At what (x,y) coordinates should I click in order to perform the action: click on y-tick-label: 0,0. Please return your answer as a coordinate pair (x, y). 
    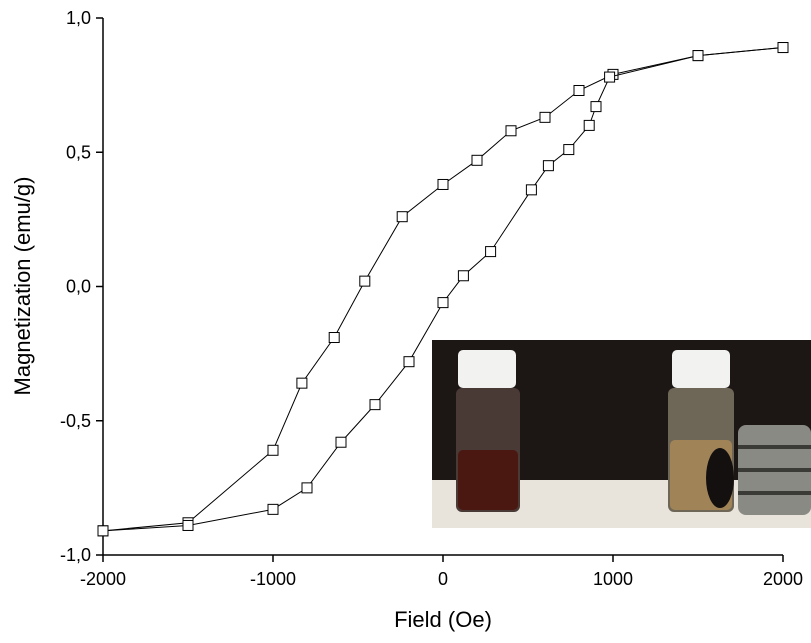
    Looking at the image, I should click on (78, 287).